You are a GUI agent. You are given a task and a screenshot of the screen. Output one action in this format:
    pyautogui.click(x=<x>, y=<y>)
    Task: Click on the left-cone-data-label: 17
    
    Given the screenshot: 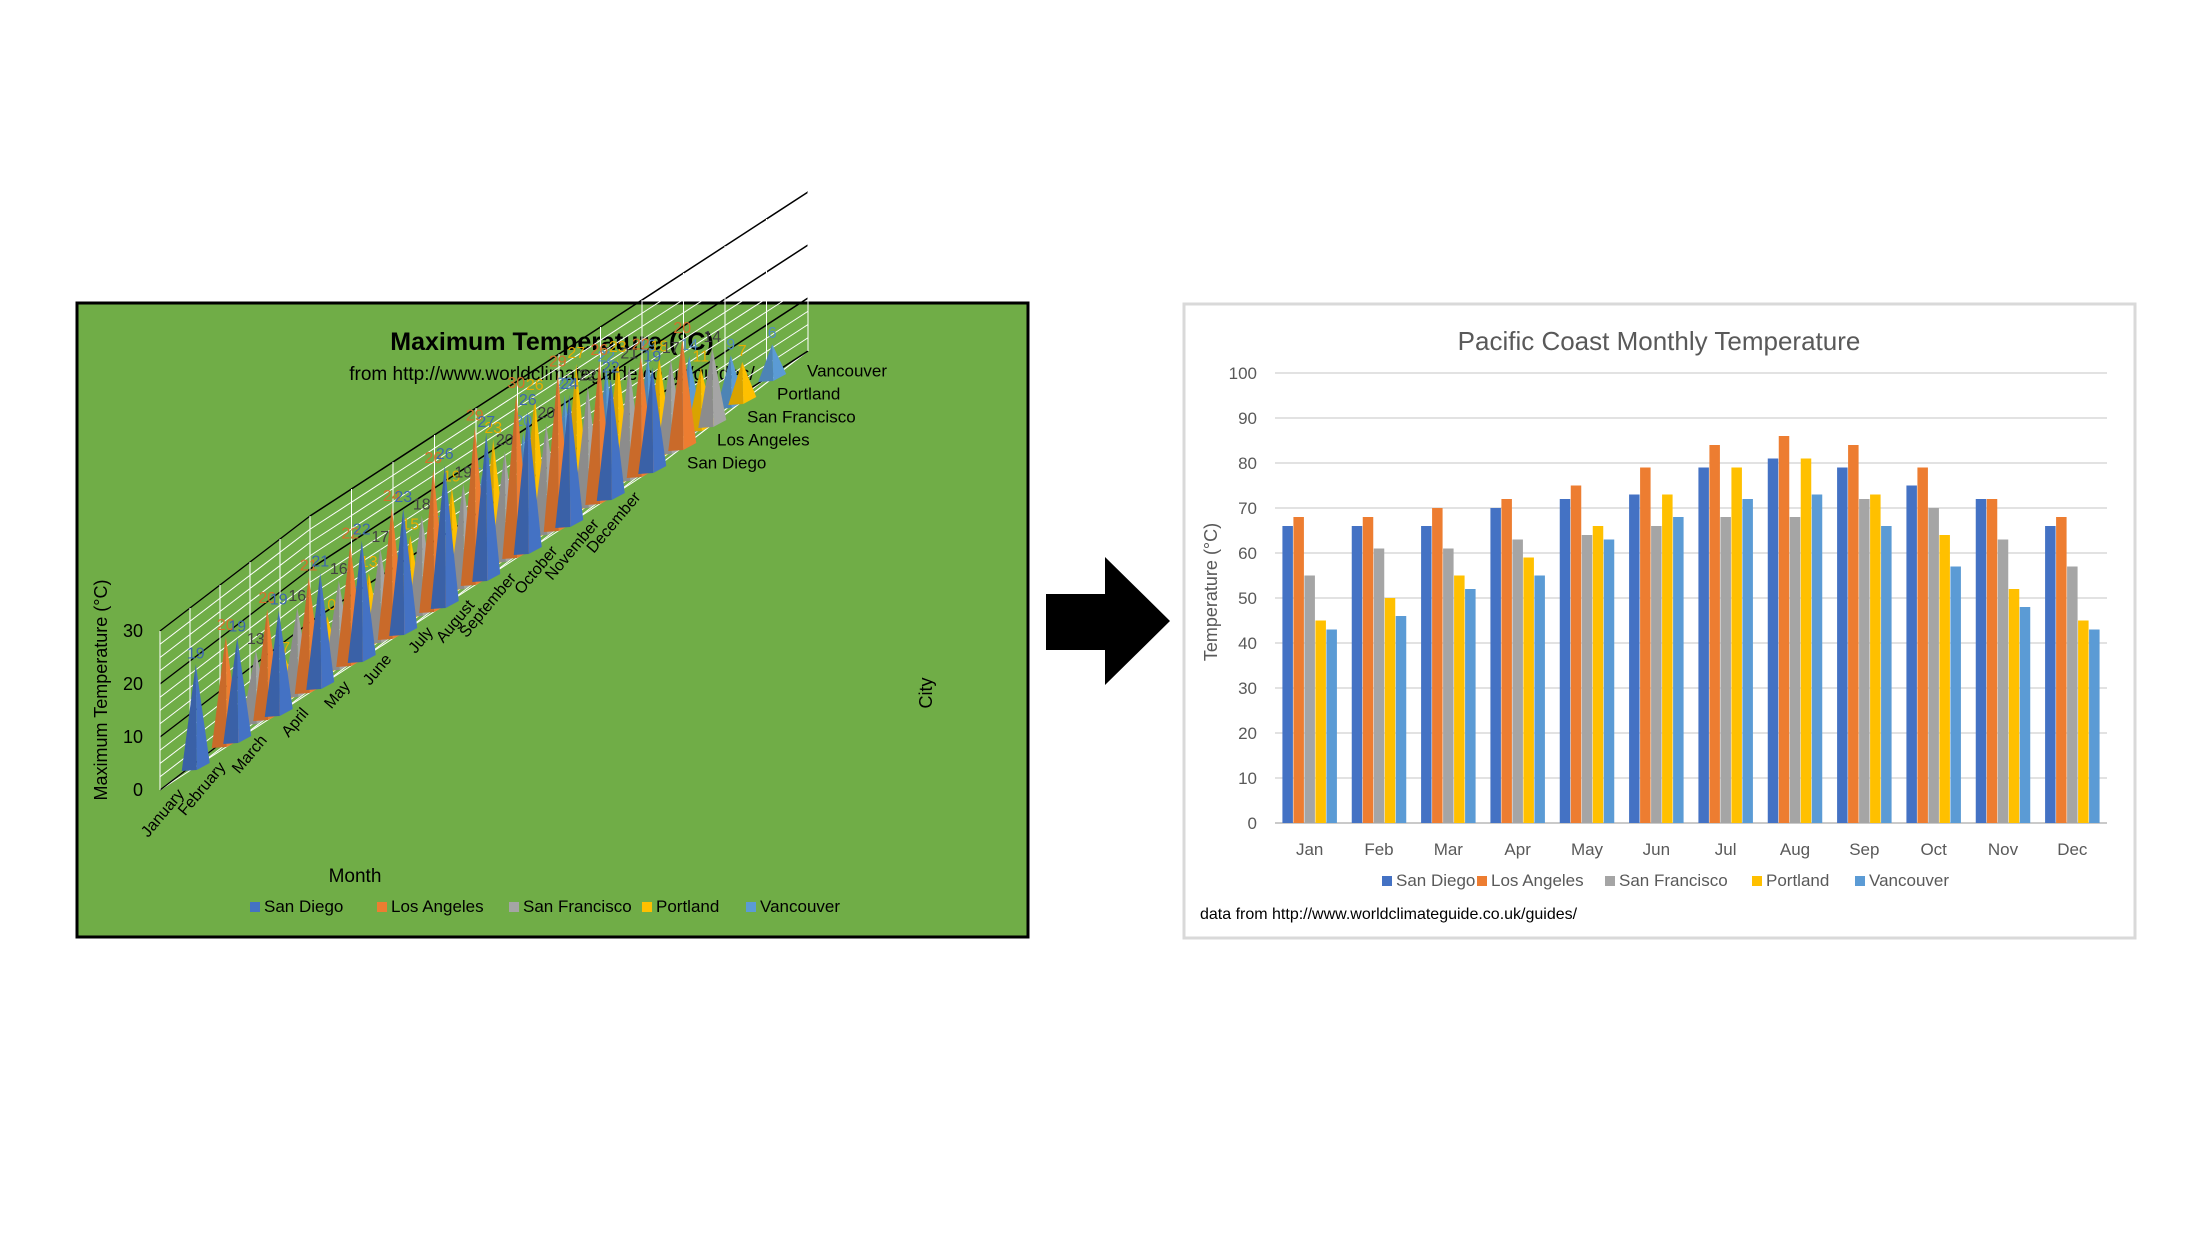 What is the action you would take?
    pyautogui.click(x=380, y=537)
    